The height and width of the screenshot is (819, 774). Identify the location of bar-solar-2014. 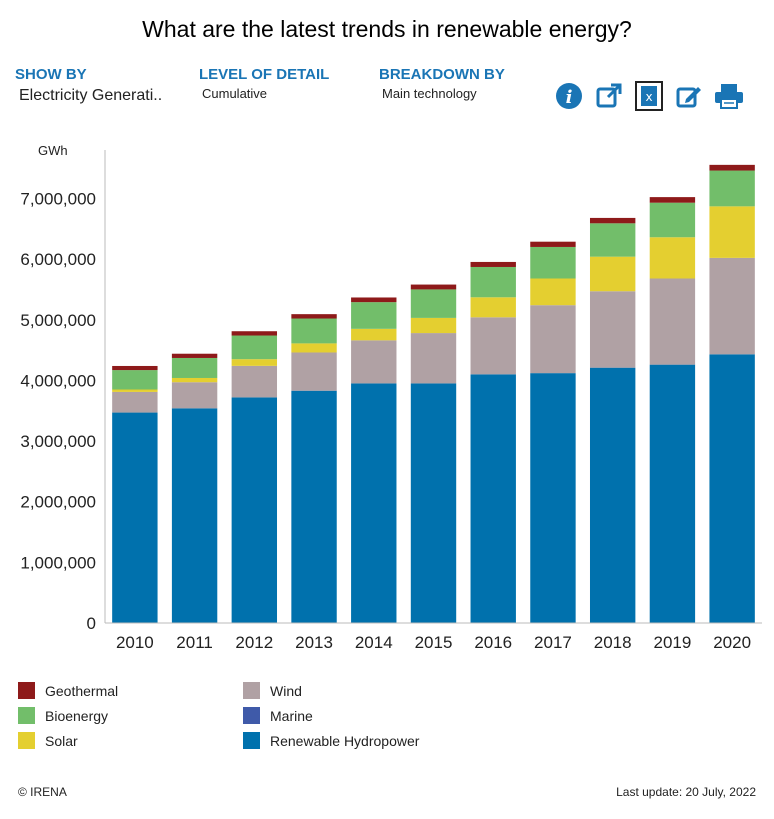
(374, 334).